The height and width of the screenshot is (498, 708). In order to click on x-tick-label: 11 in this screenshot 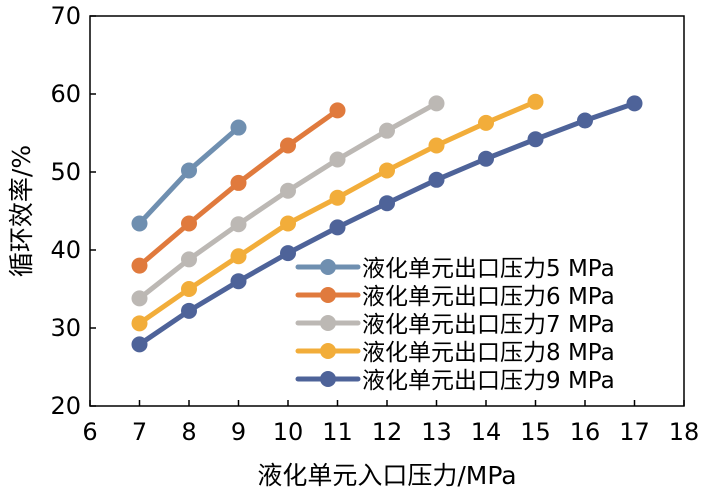, I will do `click(337, 432)`.